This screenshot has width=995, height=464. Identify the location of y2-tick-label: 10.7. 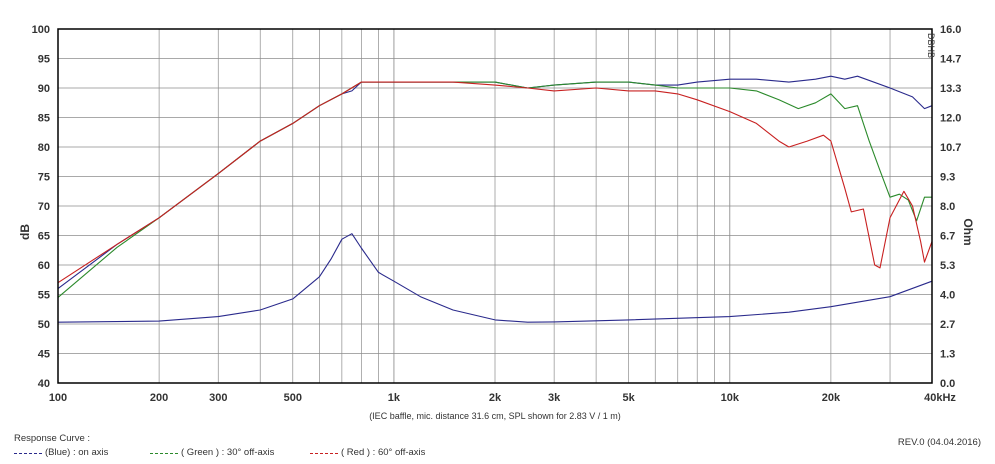
(950, 148).